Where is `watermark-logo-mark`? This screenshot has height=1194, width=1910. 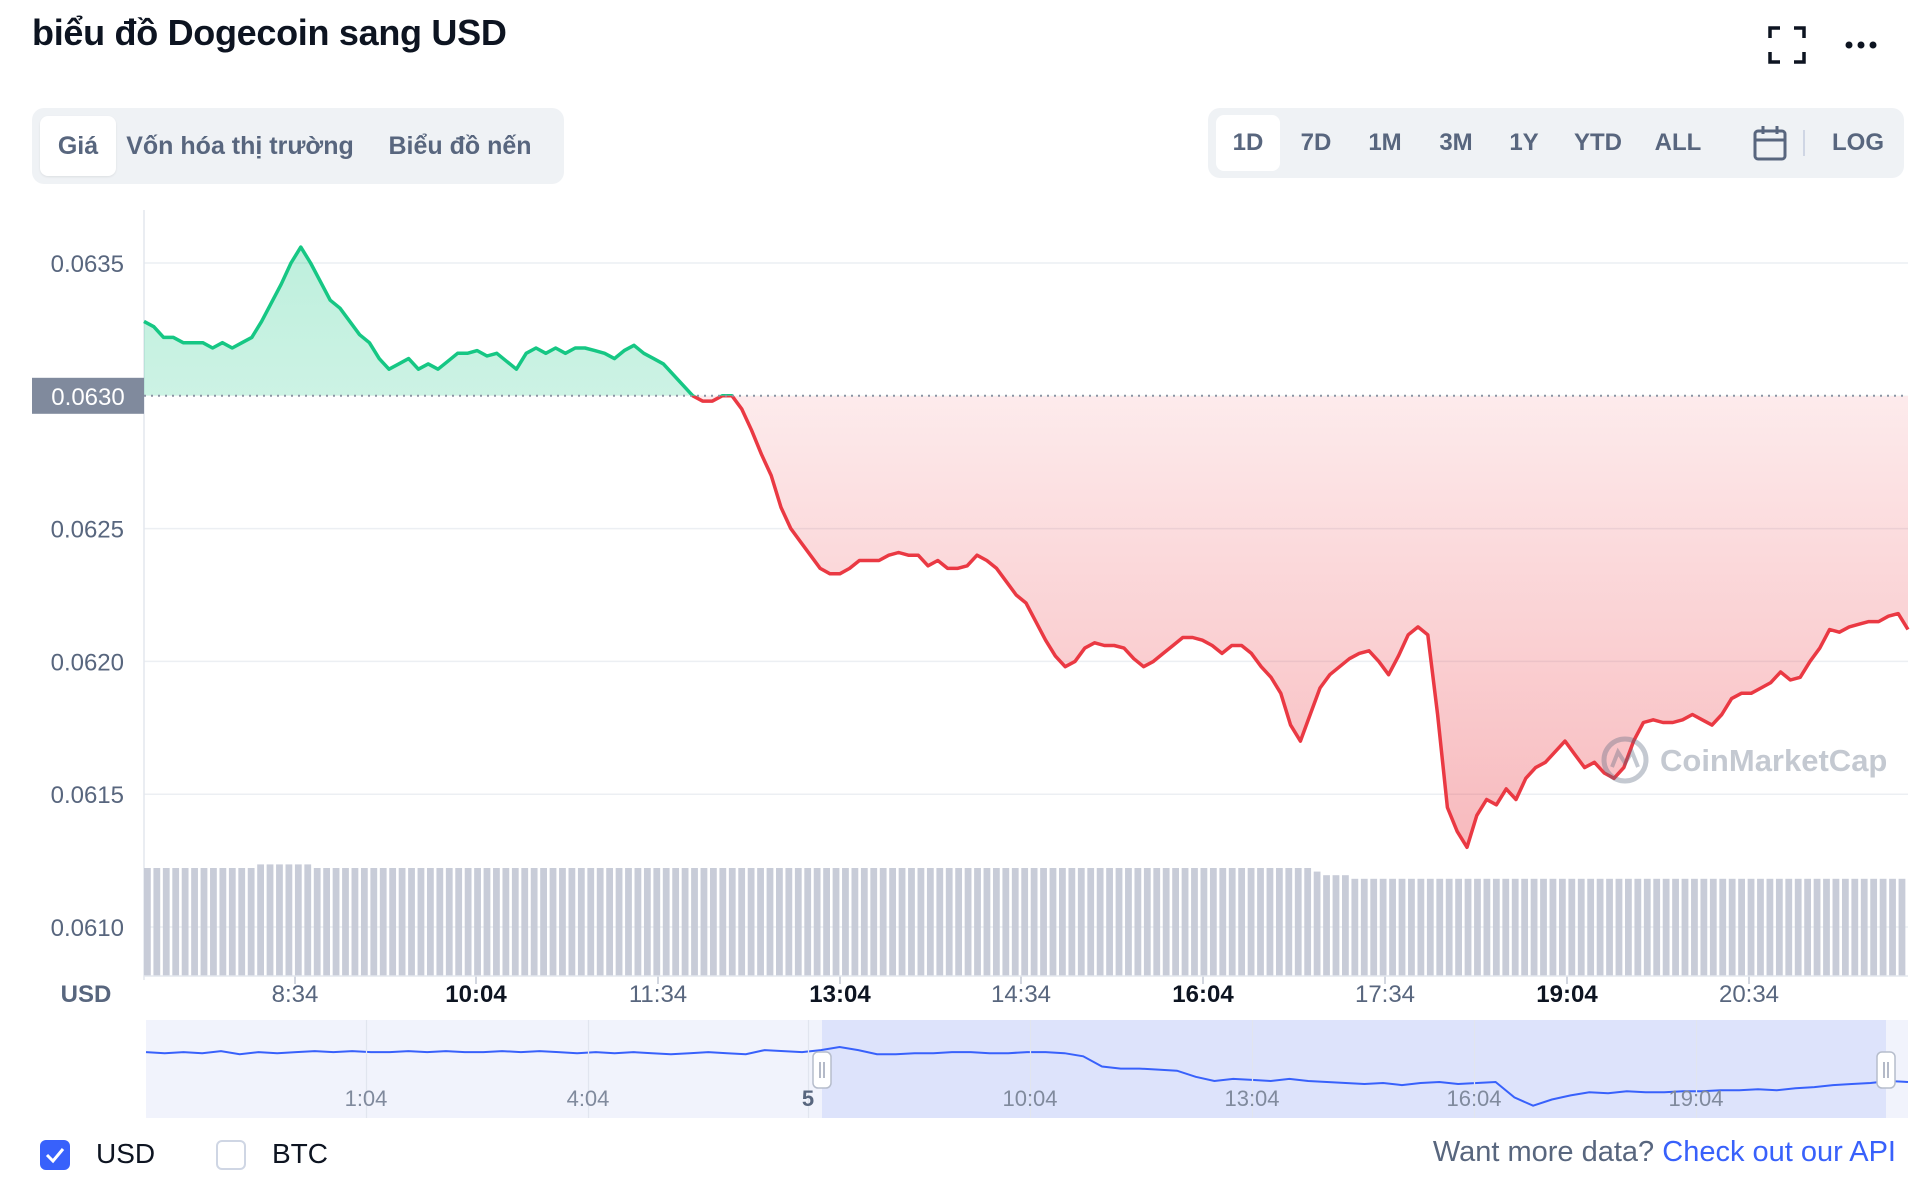 watermark-logo-mark is located at coordinates (1625, 757).